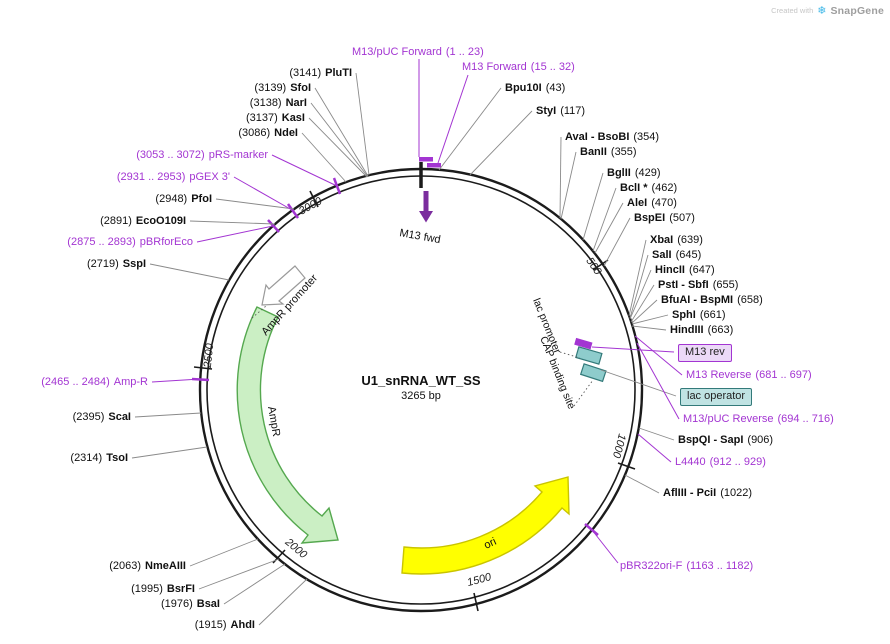 Image resolution: width=890 pixels, height=644 pixels. Describe the element at coordinates (210, 625) in the screenshot. I see `site-pos: (1915)` at that location.